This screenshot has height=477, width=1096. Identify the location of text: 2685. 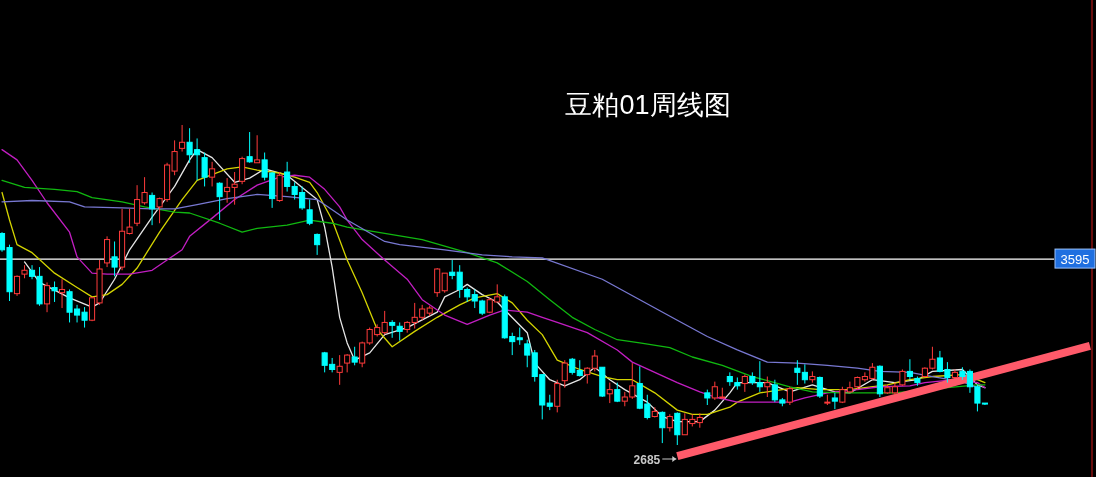
(647, 460).